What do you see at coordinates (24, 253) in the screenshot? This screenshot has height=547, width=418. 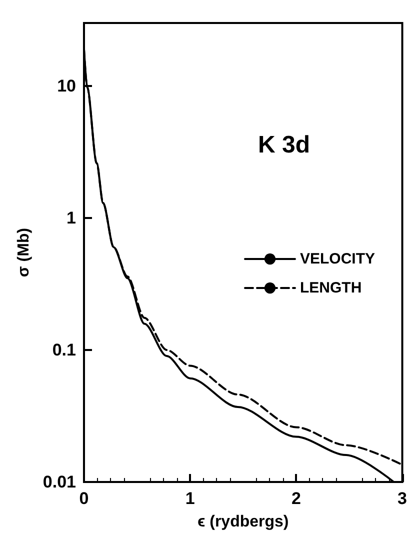 I see `y-axis-title: σ (Mb)` at bounding box center [24, 253].